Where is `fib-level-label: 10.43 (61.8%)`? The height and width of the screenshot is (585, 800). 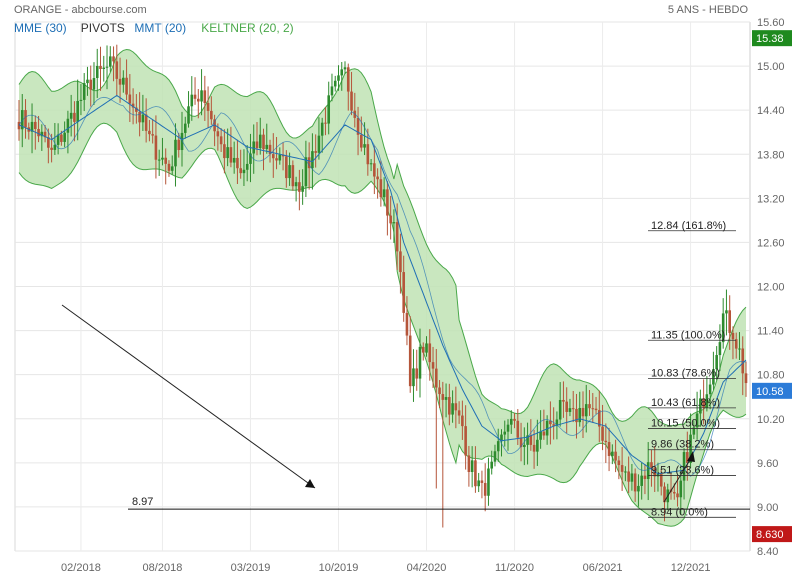
fib-level-label: 10.43 (61.8%) is located at coordinates (685, 403).